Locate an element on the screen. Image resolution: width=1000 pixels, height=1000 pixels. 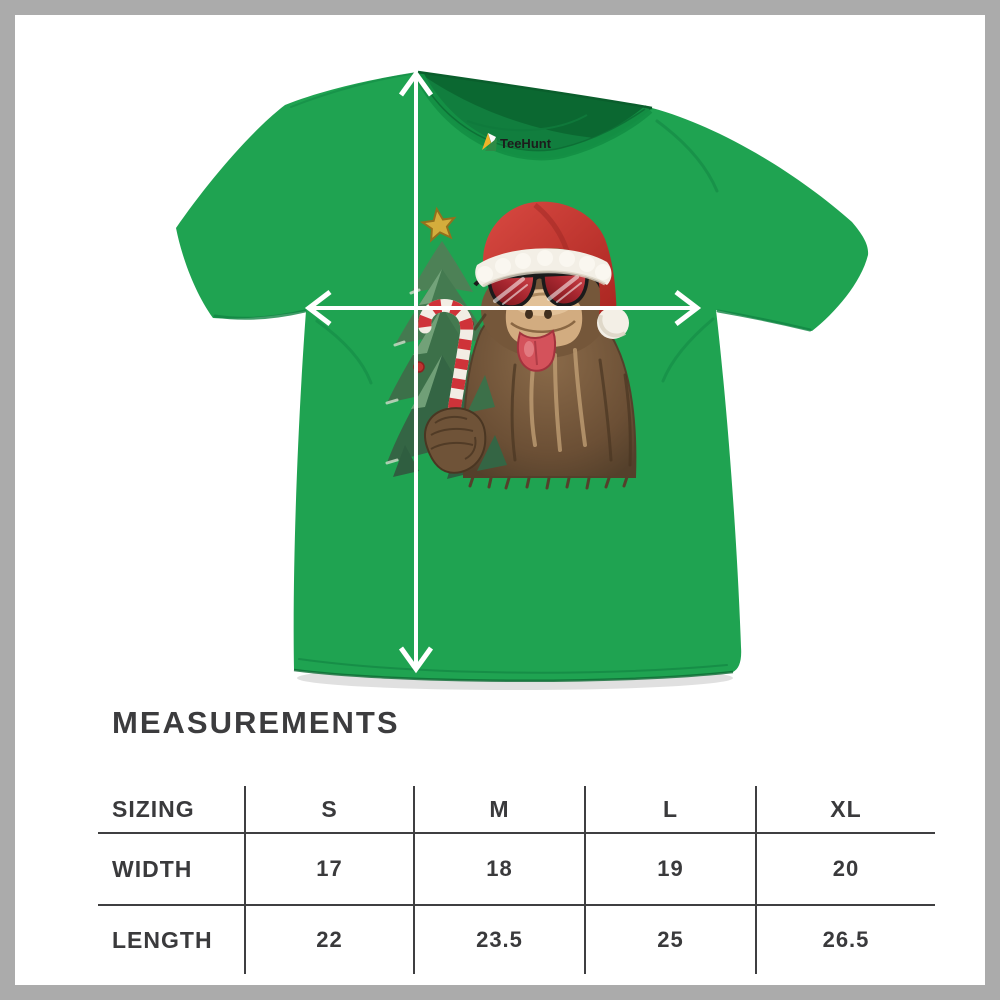
tree-star-icon is located at coordinates (438, 224).